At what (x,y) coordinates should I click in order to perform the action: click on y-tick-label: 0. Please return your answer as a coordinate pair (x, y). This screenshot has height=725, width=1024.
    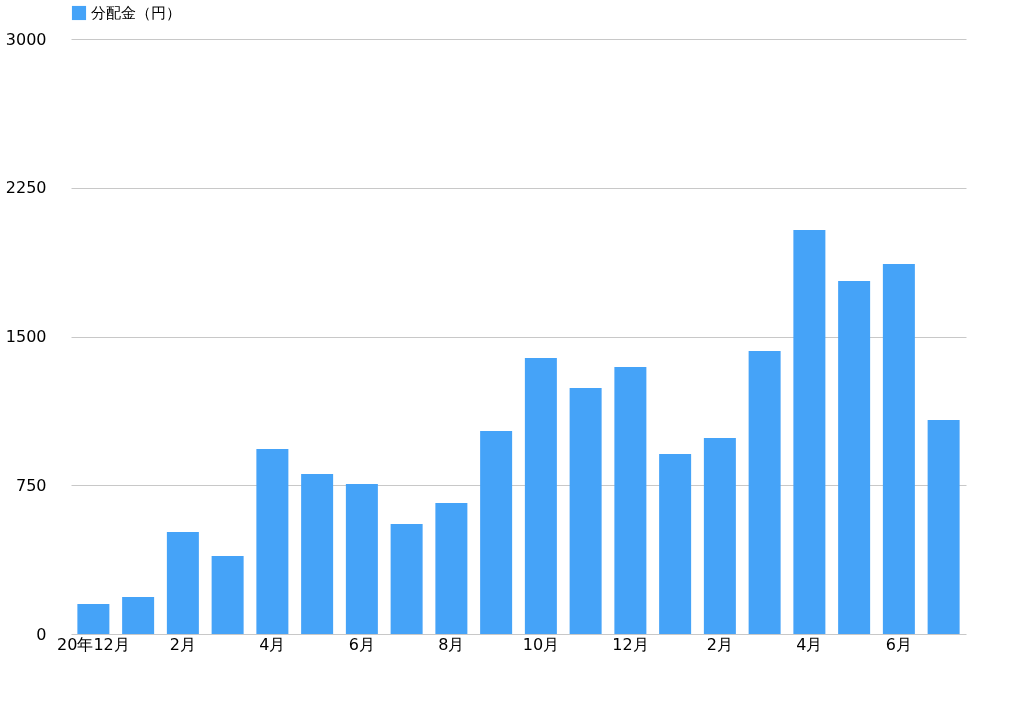
    Looking at the image, I should click on (41, 634).